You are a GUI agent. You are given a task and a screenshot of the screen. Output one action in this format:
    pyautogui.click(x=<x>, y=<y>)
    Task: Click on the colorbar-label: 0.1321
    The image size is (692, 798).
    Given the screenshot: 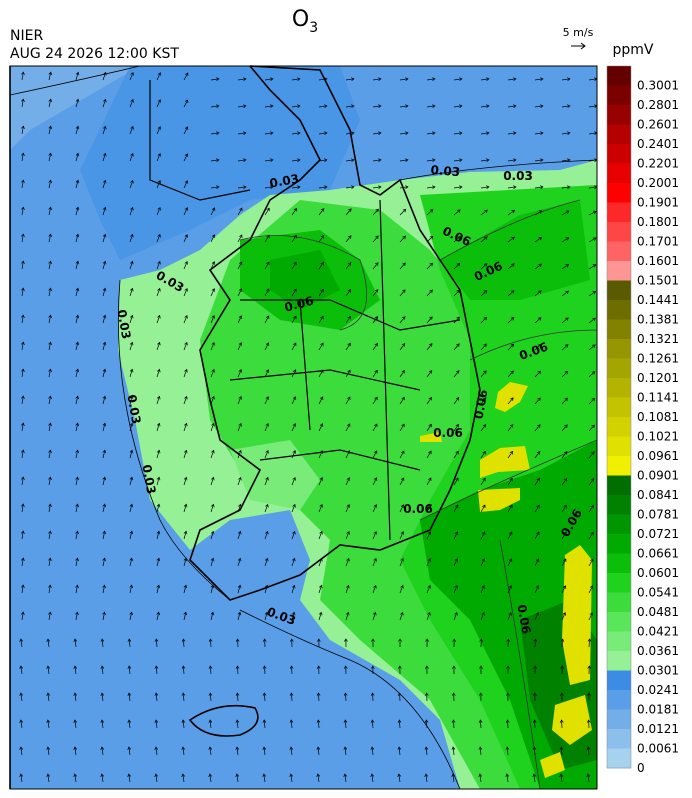 What is the action you would take?
    pyautogui.click(x=658, y=339)
    